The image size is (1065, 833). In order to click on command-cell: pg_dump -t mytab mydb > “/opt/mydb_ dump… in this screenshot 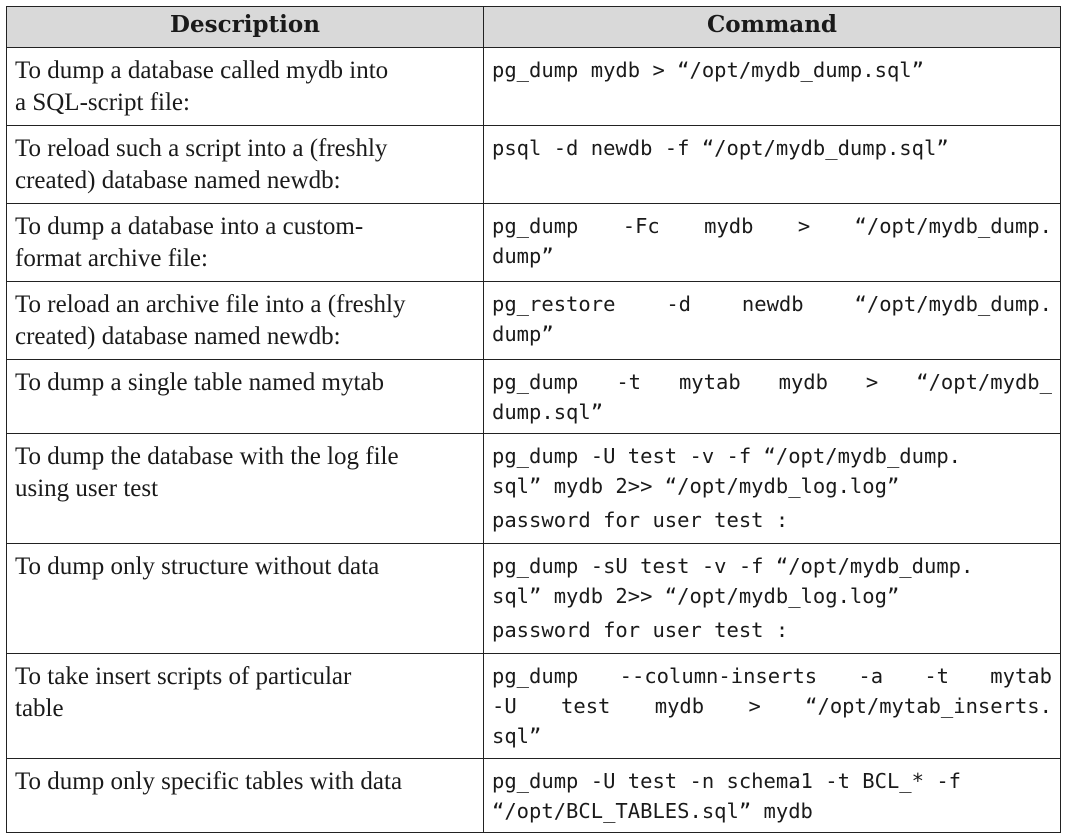, I will do `click(772, 396)`.